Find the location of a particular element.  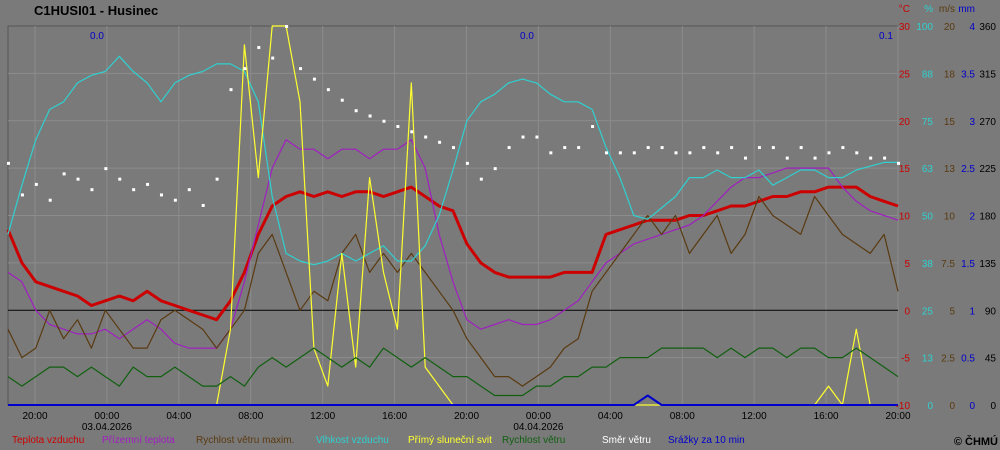

precip-total-label: 0.1 is located at coordinates (886, 36).